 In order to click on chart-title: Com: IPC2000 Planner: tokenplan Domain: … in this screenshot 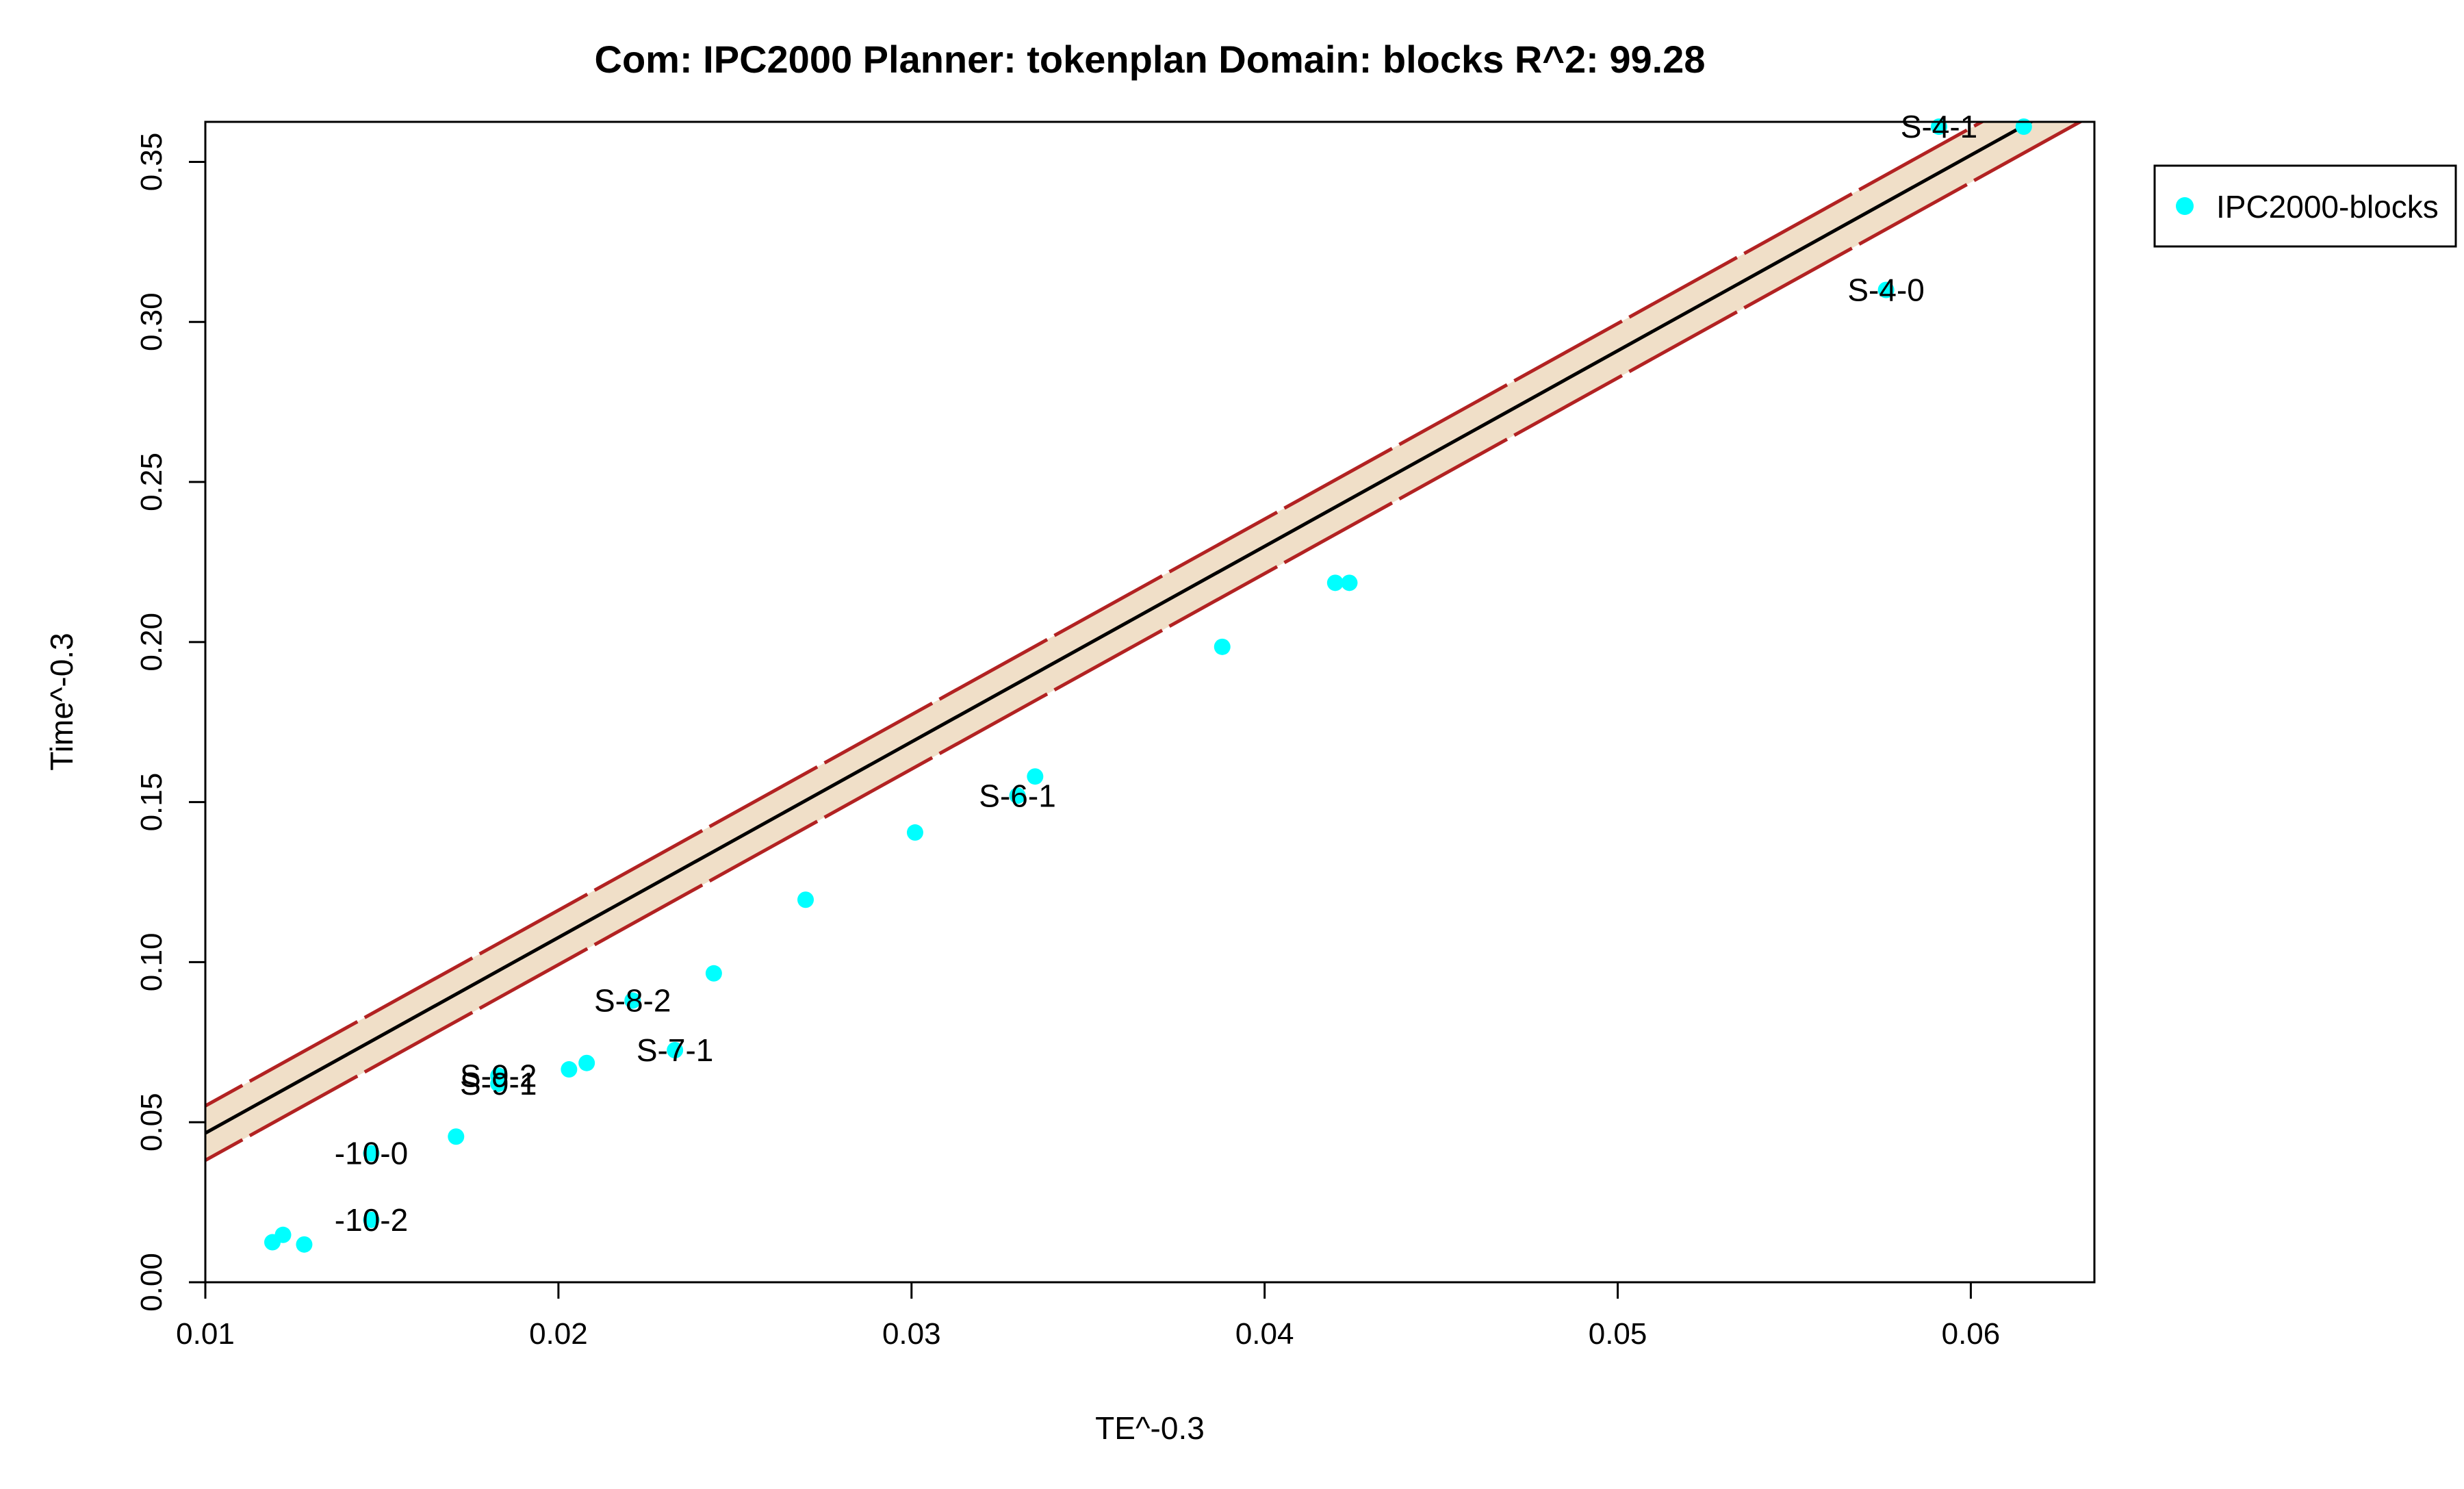, I will do `click(1150, 60)`.